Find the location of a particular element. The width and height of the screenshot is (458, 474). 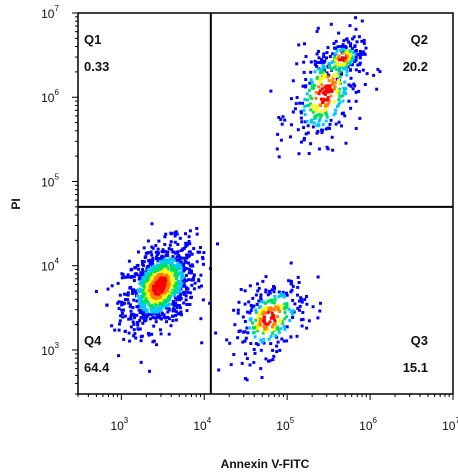

x-tick-label: 105 is located at coordinates (285, 424).